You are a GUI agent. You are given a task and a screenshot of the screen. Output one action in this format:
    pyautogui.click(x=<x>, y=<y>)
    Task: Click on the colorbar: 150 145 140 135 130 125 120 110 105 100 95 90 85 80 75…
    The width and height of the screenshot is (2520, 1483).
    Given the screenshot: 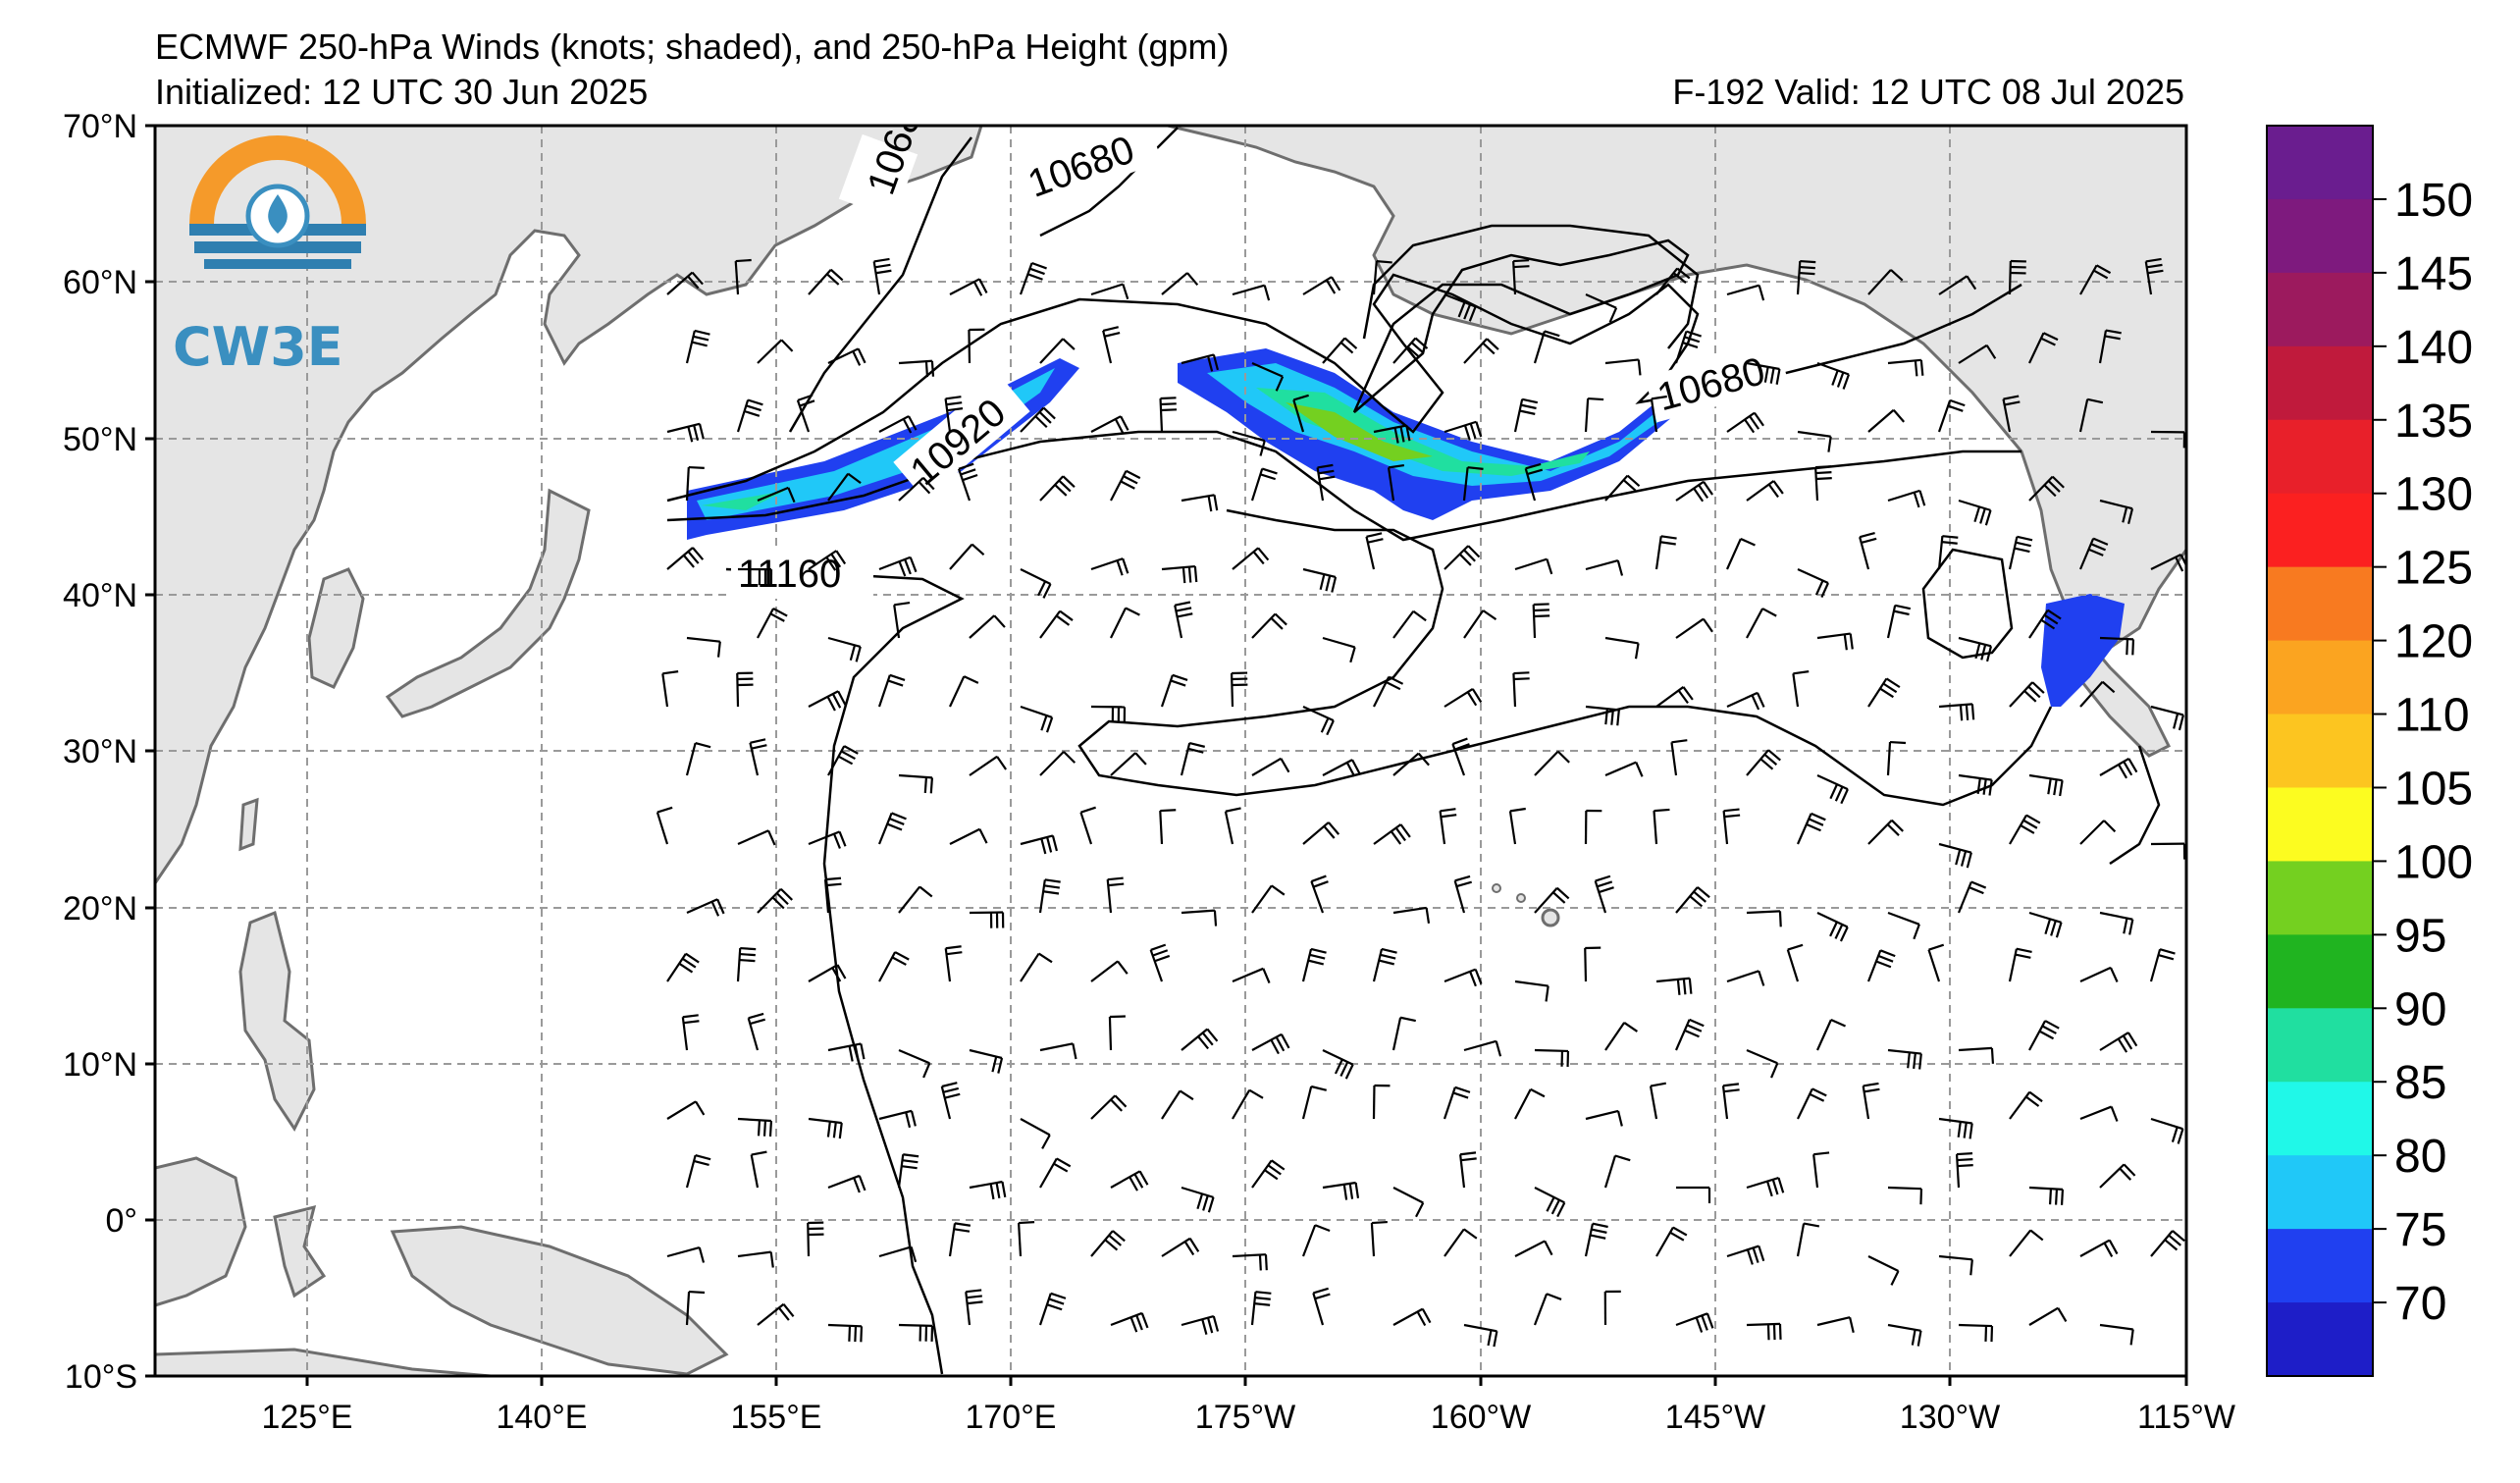 What is the action you would take?
    pyautogui.click(x=2369, y=751)
    